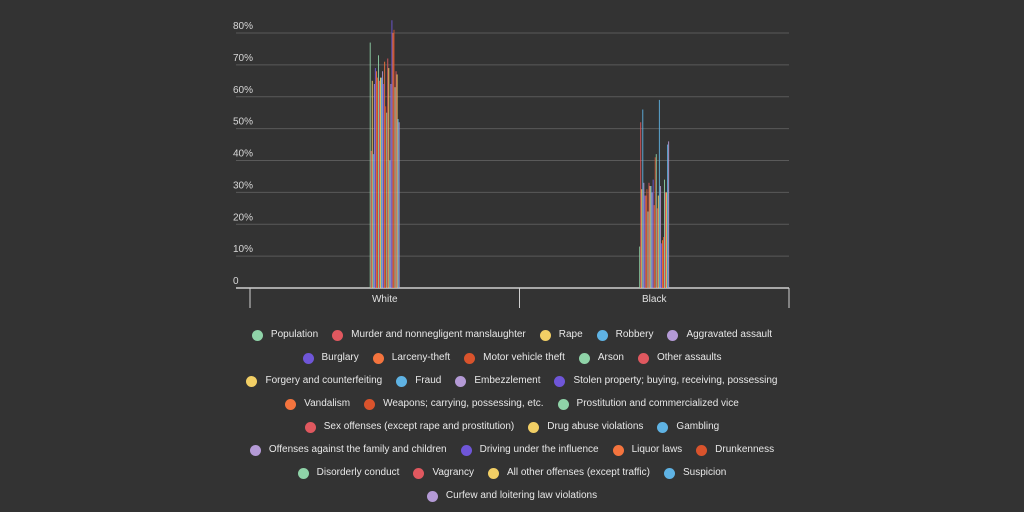 This screenshot has height=512, width=1024. What do you see at coordinates (324, 380) in the screenshot?
I see `legend-label: Forgery and counterfeiting` at bounding box center [324, 380].